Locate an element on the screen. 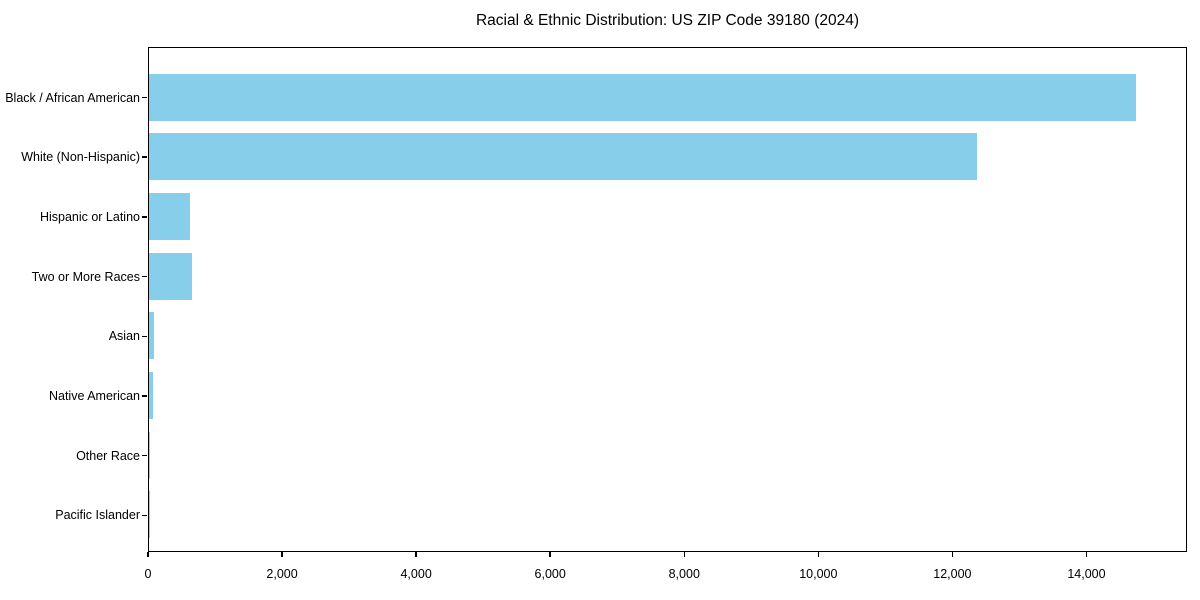  y-tick-label: Black / African American is located at coordinates (72, 97).